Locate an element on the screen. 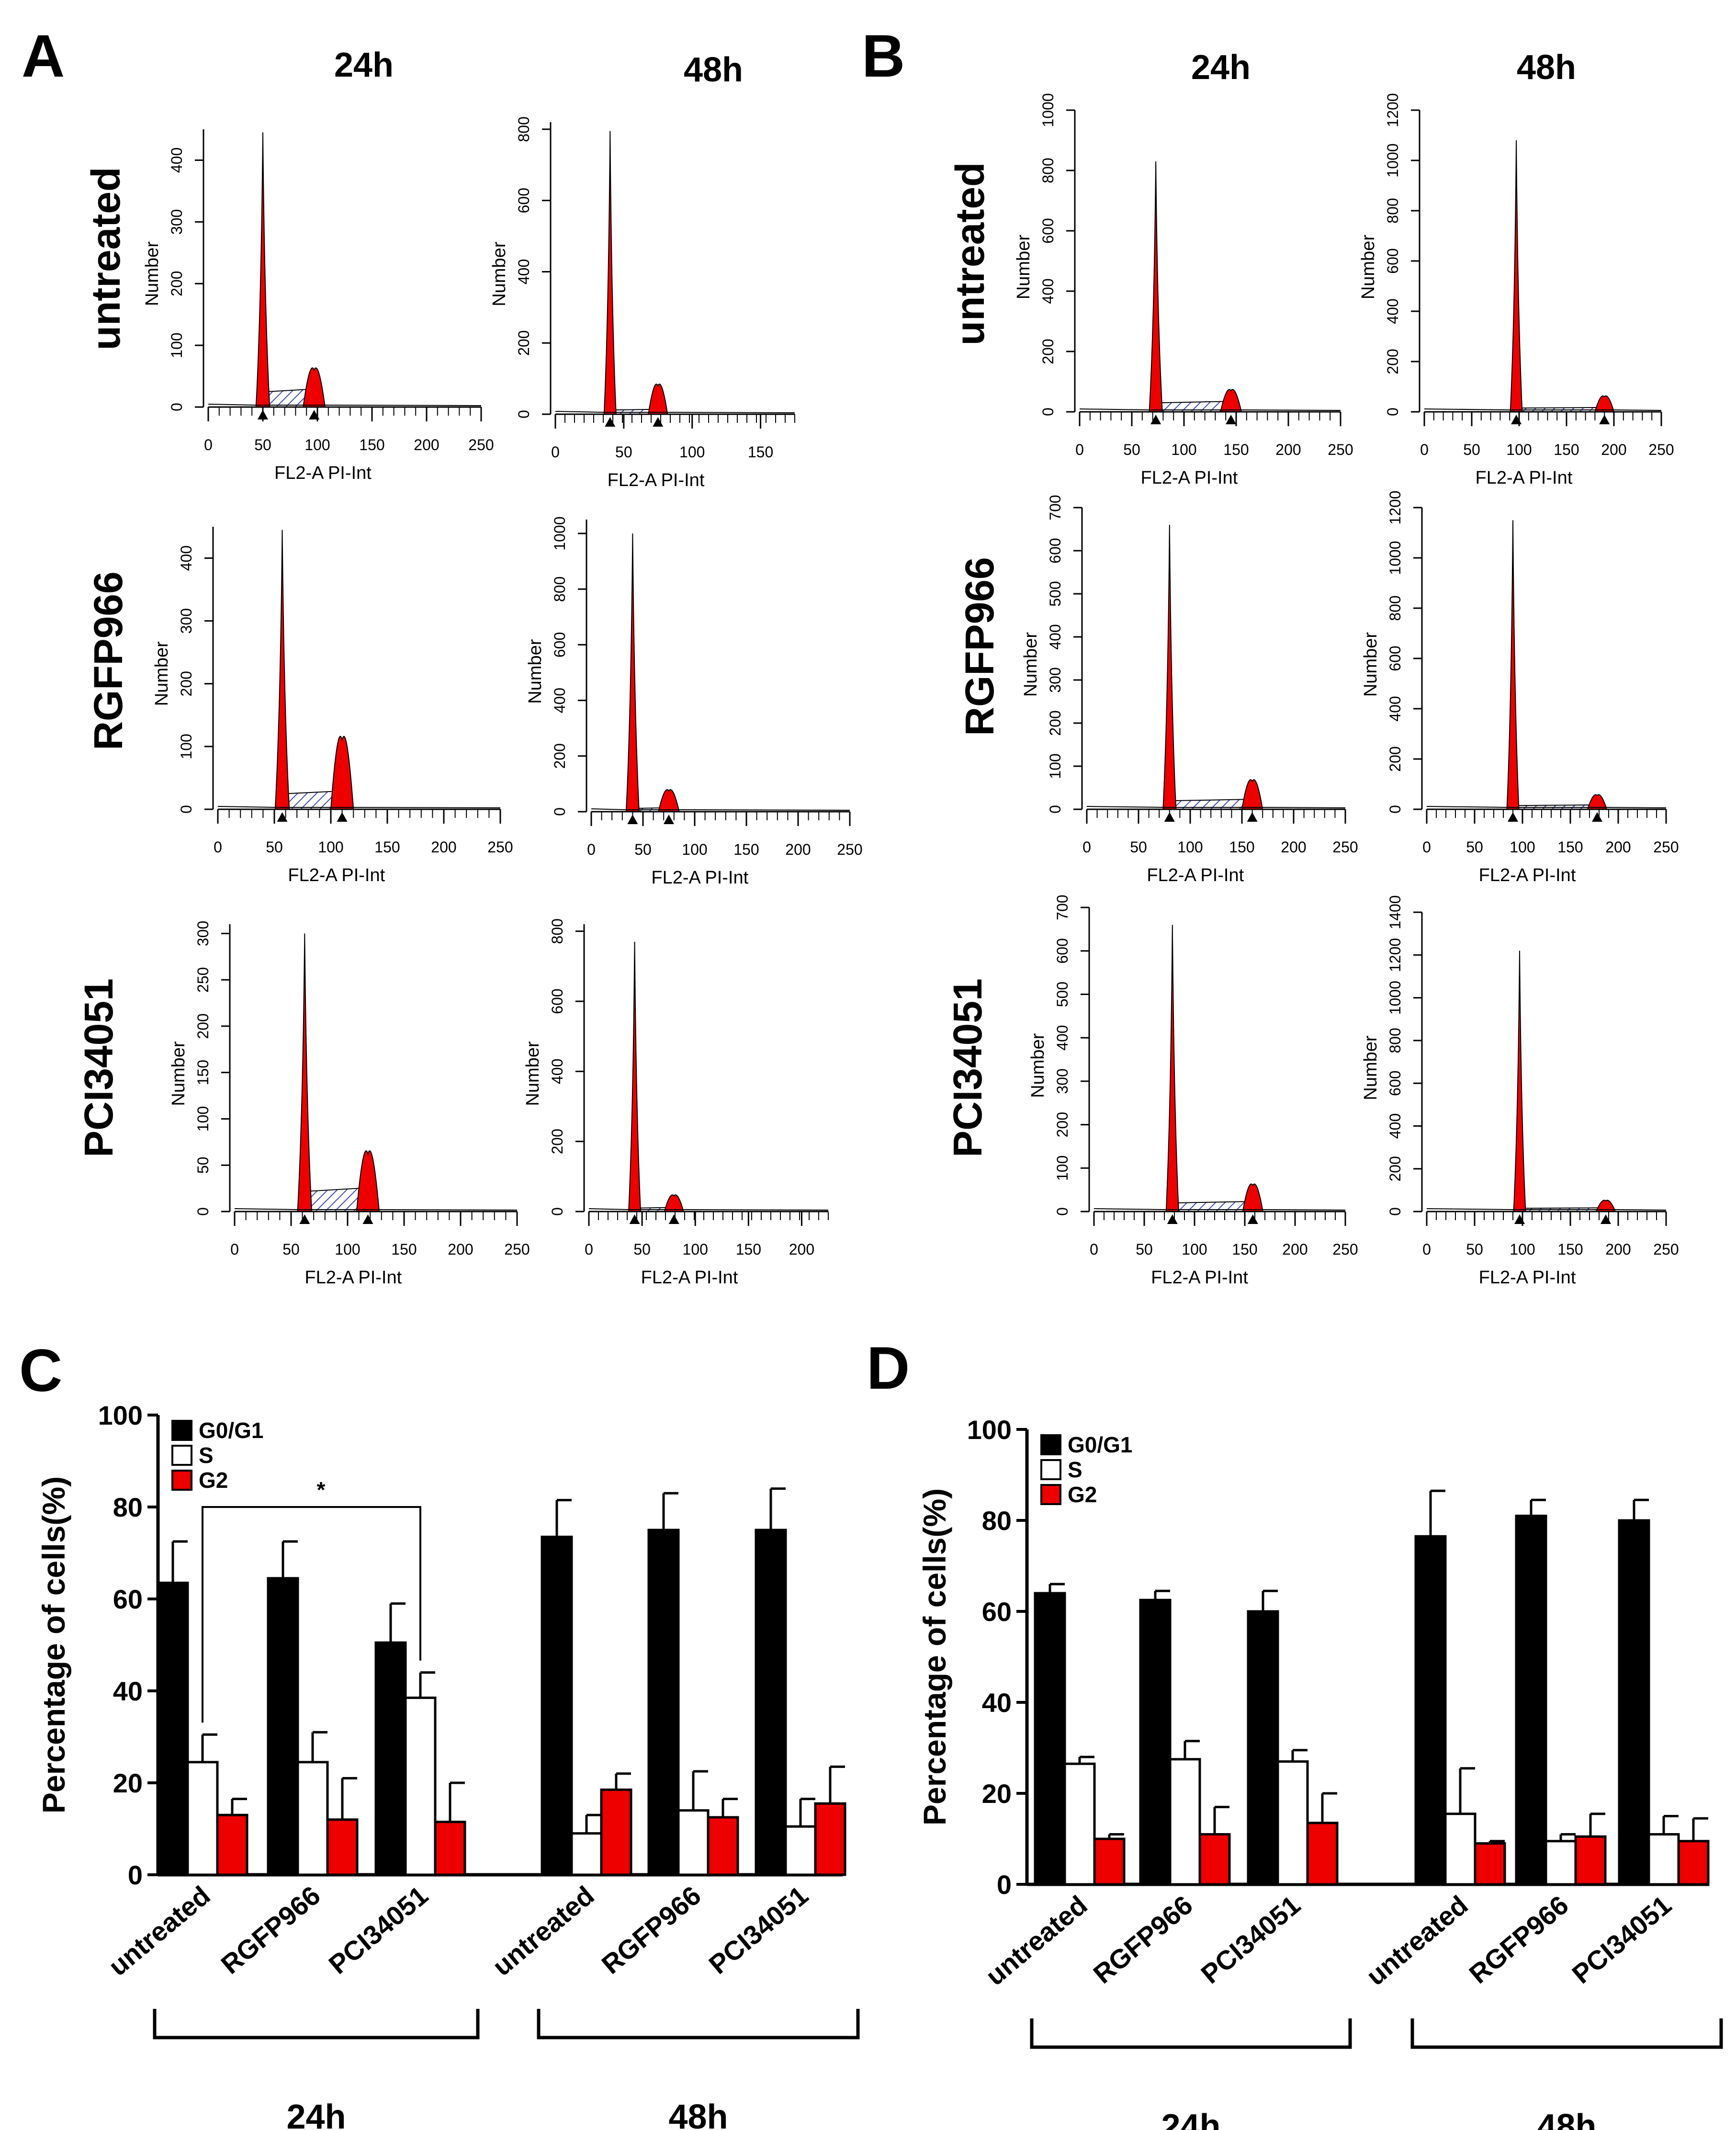  y-tick-label: 1200 is located at coordinates (1395, 955).